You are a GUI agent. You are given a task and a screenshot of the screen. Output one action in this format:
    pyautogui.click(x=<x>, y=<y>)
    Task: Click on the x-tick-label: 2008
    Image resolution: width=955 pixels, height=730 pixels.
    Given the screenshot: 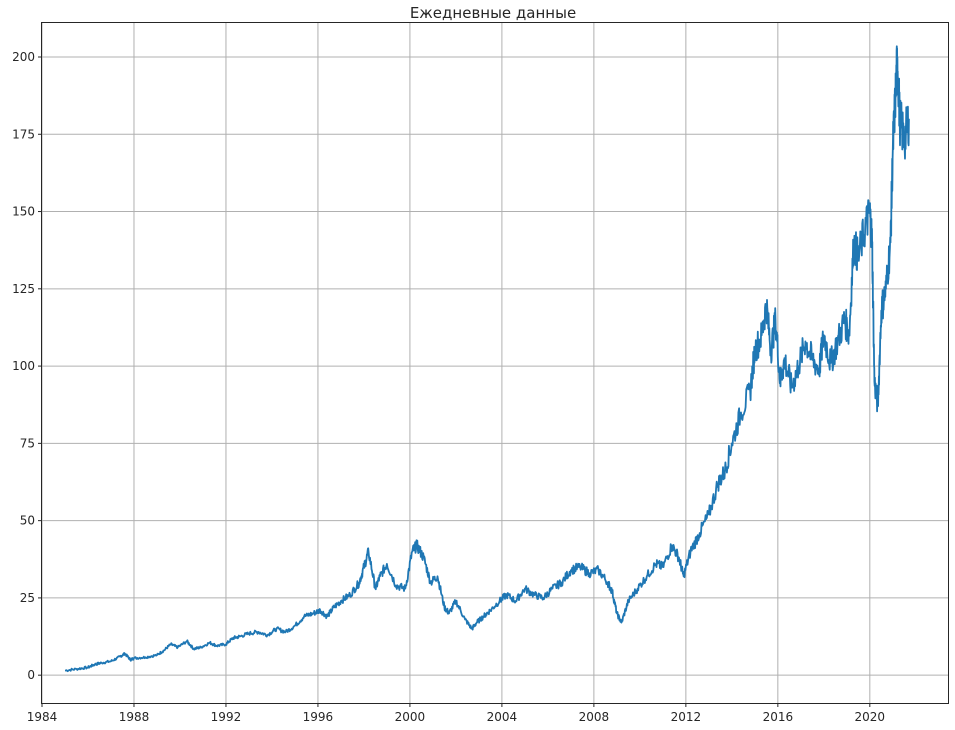 What is the action you would take?
    pyautogui.click(x=594, y=717)
    